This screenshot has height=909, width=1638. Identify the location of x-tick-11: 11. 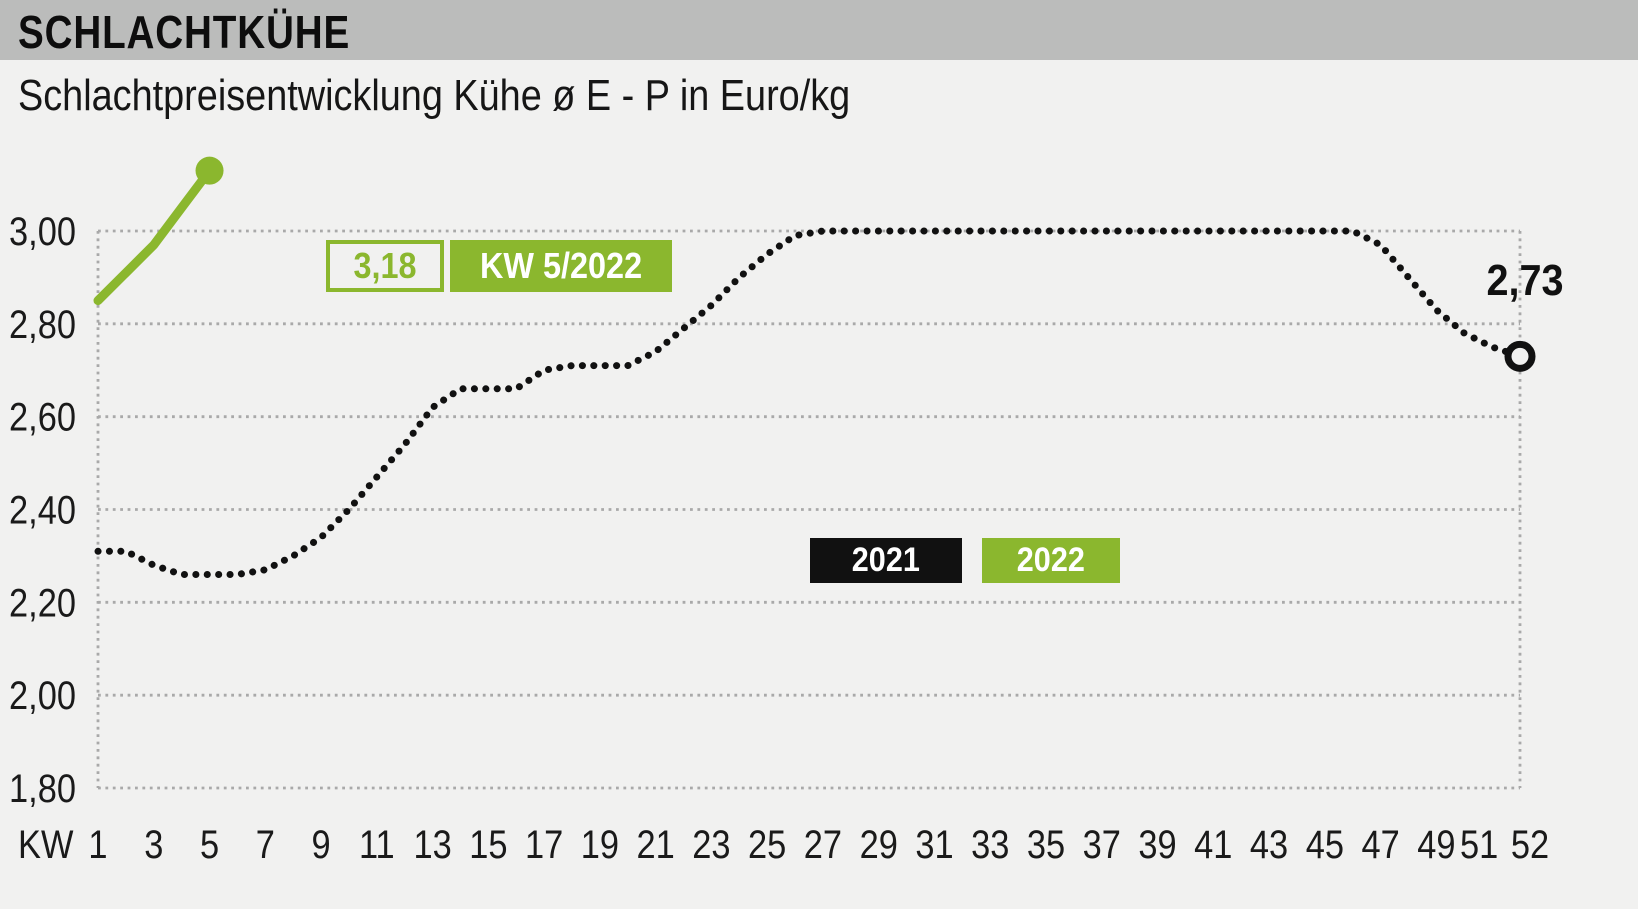
(377, 844).